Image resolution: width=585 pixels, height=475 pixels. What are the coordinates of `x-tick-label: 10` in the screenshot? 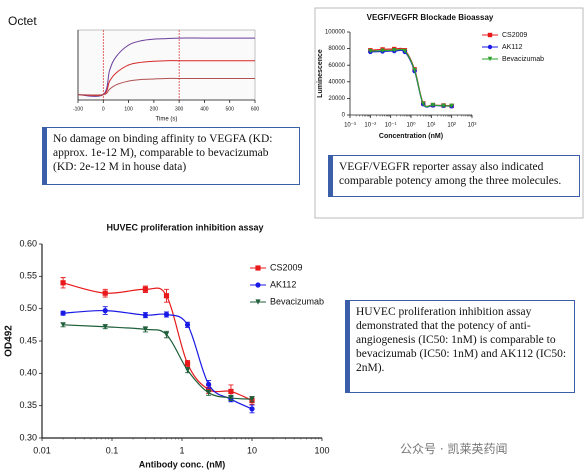 It's located at (252, 450).